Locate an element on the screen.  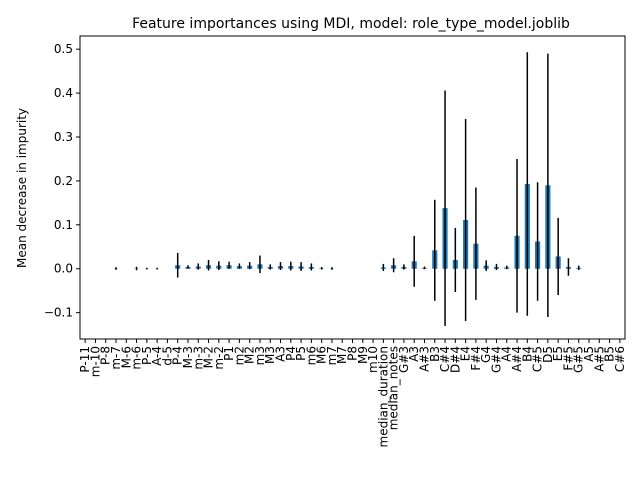
y-axis-label: Mean decrease in impurity is located at coordinates (22, 188).